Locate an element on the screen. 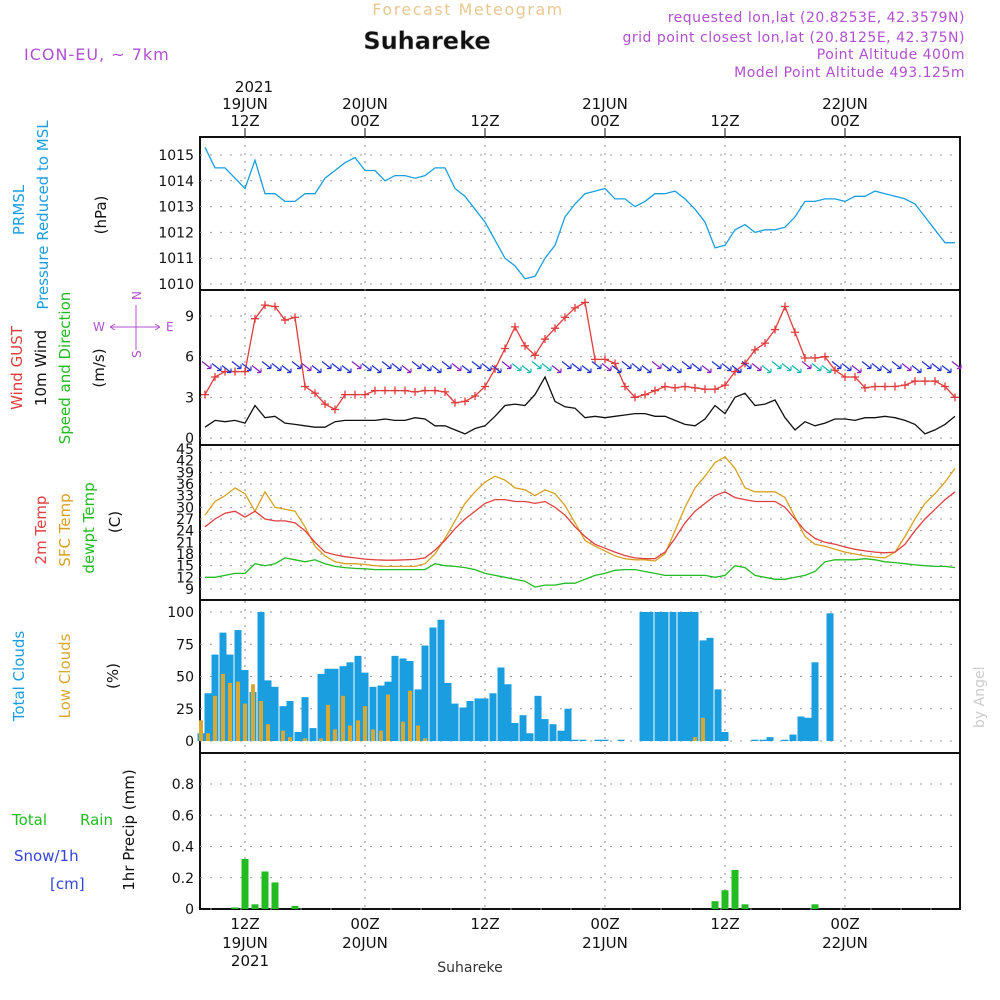 The image size is (1000, 1000). y-tick-label-p3: 27 is located at coordinates (185, 520).